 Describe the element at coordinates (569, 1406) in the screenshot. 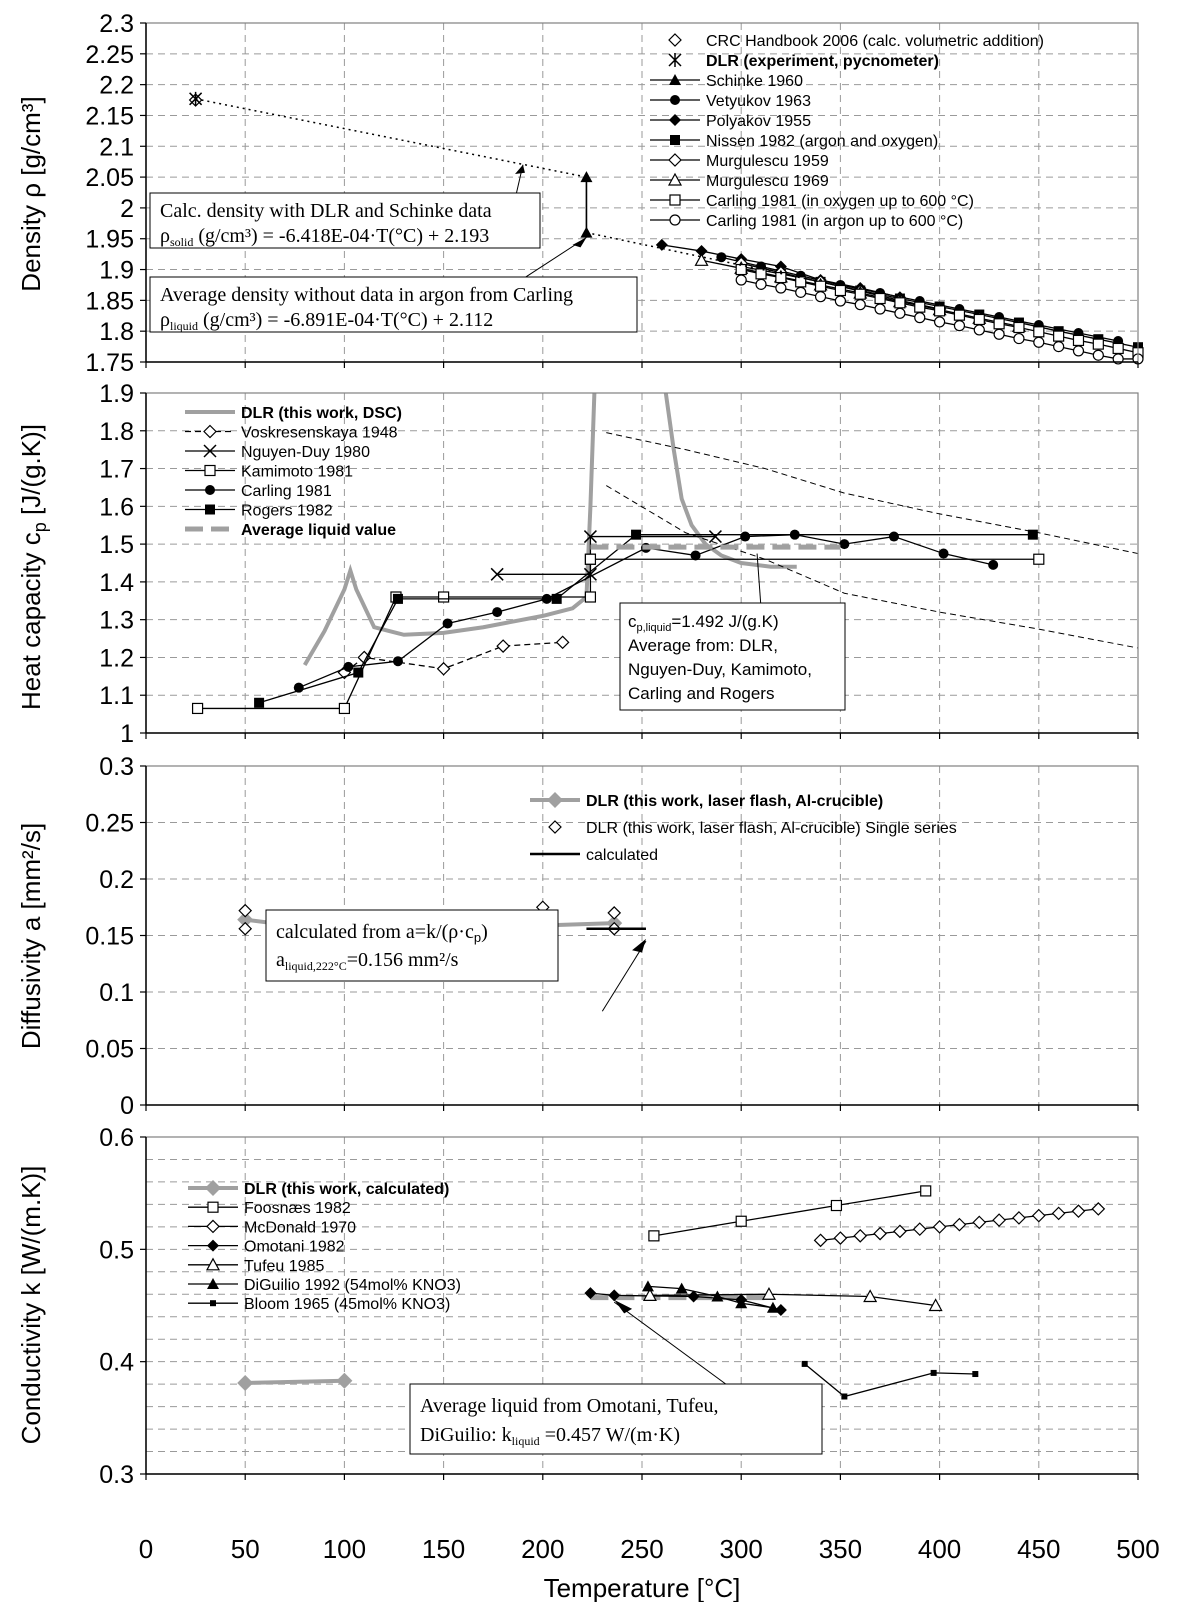

I see `conductivity-annotation-line1: Average liquid from Omotani, Tufeu,` at that location.